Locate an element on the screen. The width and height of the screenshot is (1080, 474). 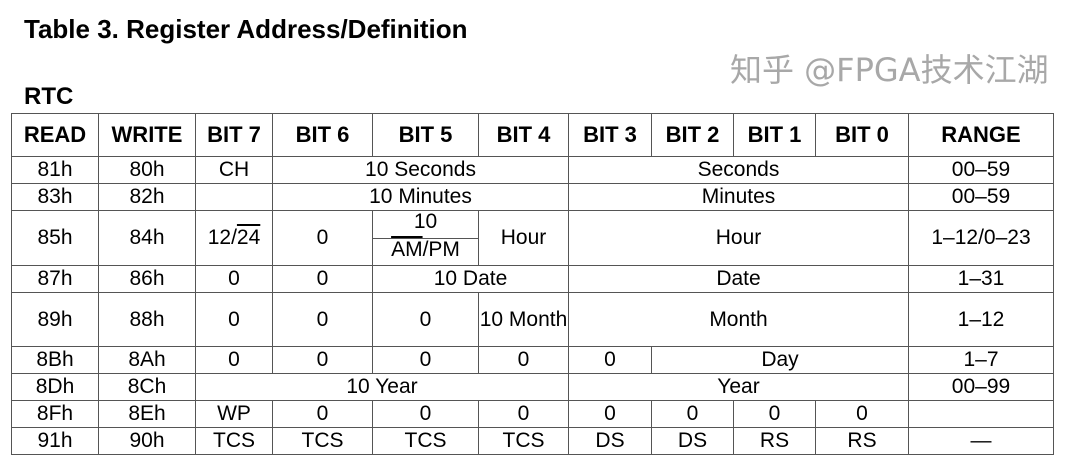
table-cell: 87h is located at coordinates (55, 279).